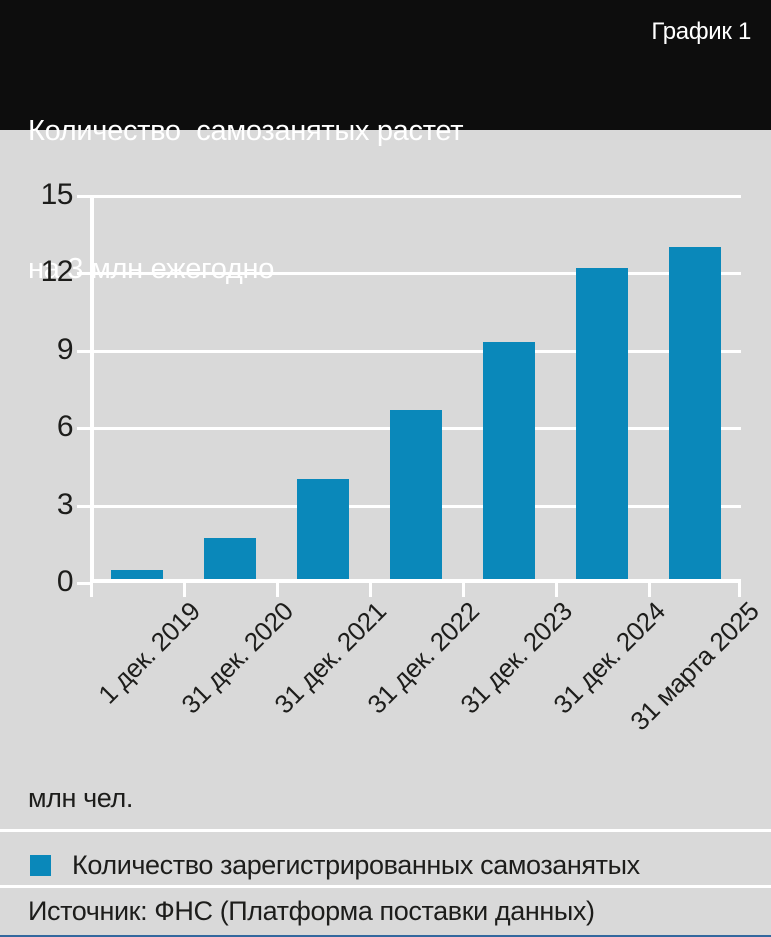  Describe the element at coordinates (701, 31) in the screenshot. I see `chart-number-label: График 1` at that location.